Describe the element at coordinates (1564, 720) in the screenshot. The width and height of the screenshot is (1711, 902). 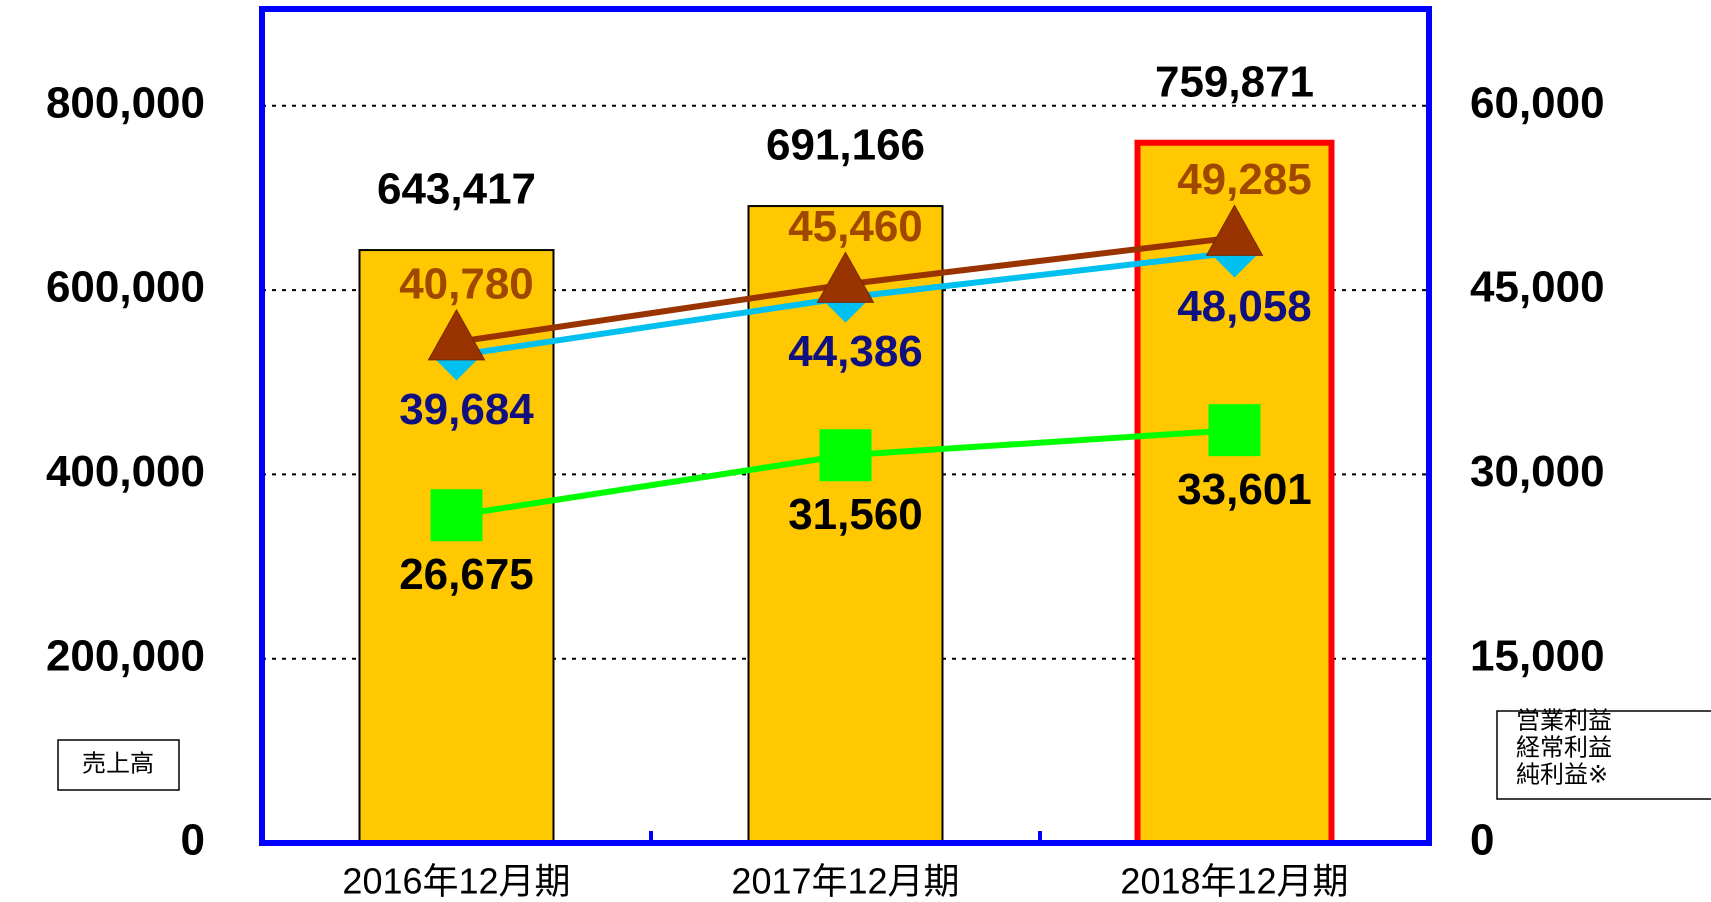
I see `line-legend-label: 営業利益` at that location.